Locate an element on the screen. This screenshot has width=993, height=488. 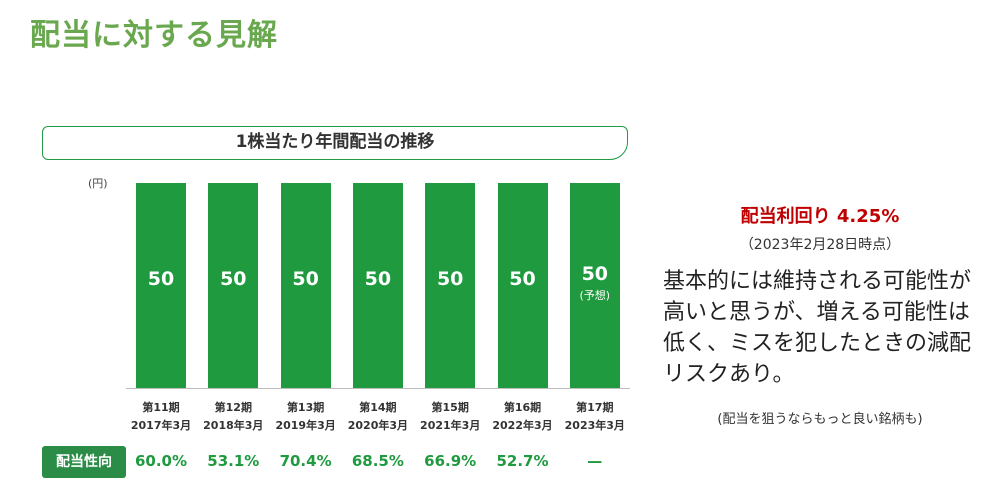
dividend-yield: 配当利回り 4.25% is located at coordinates (820, 216).